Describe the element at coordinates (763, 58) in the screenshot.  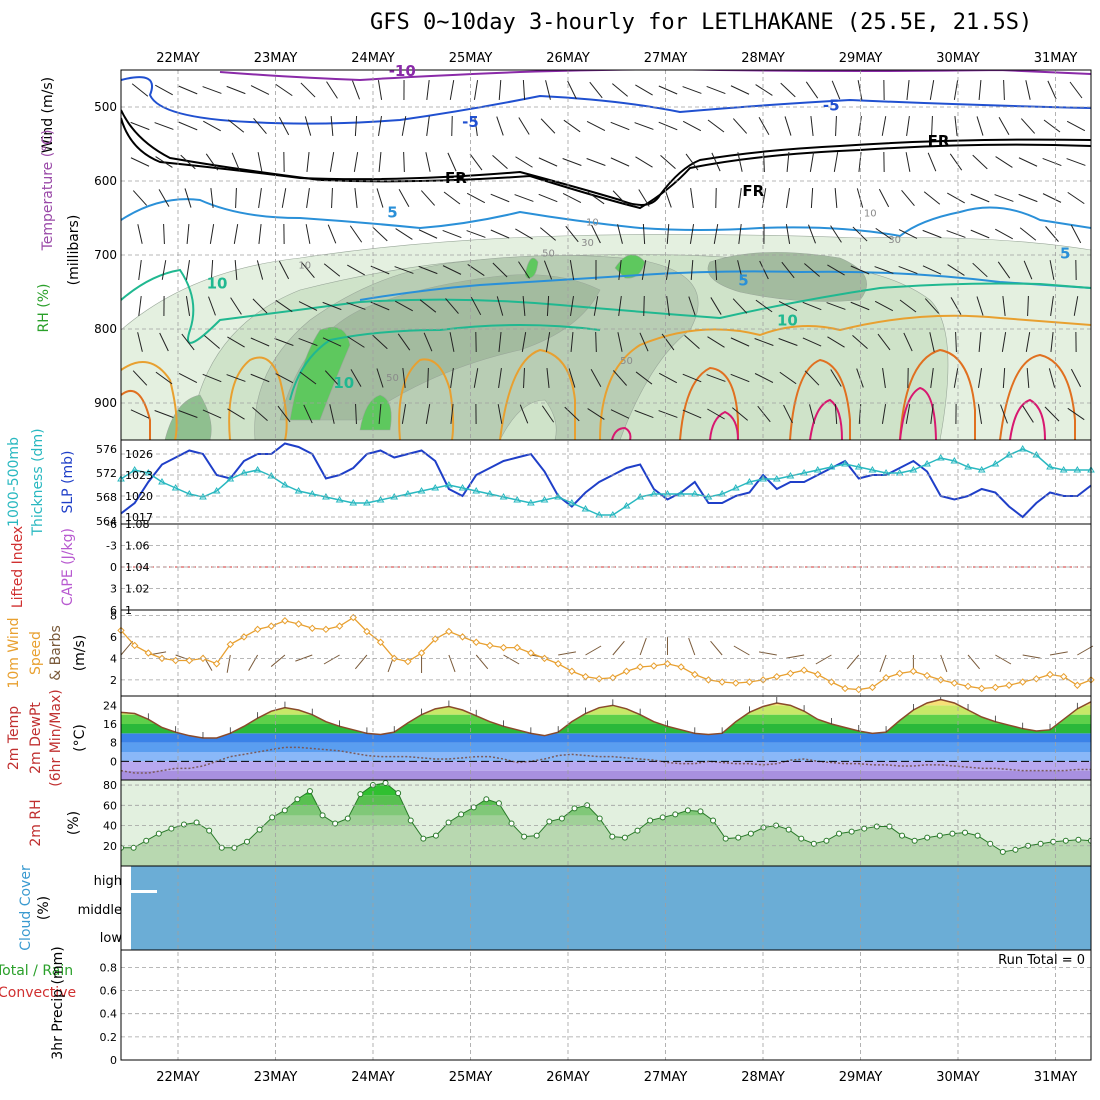
I see `top-day-label: 28MAY` at that location.